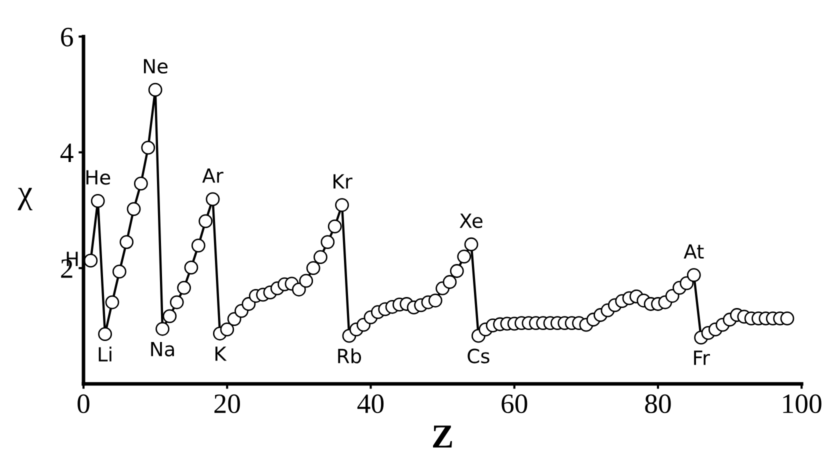 This screenshot has width=835, height=457. Describe the element at coordinates (105, 354) in the screenshot. I see `annotation: Li` at that location.